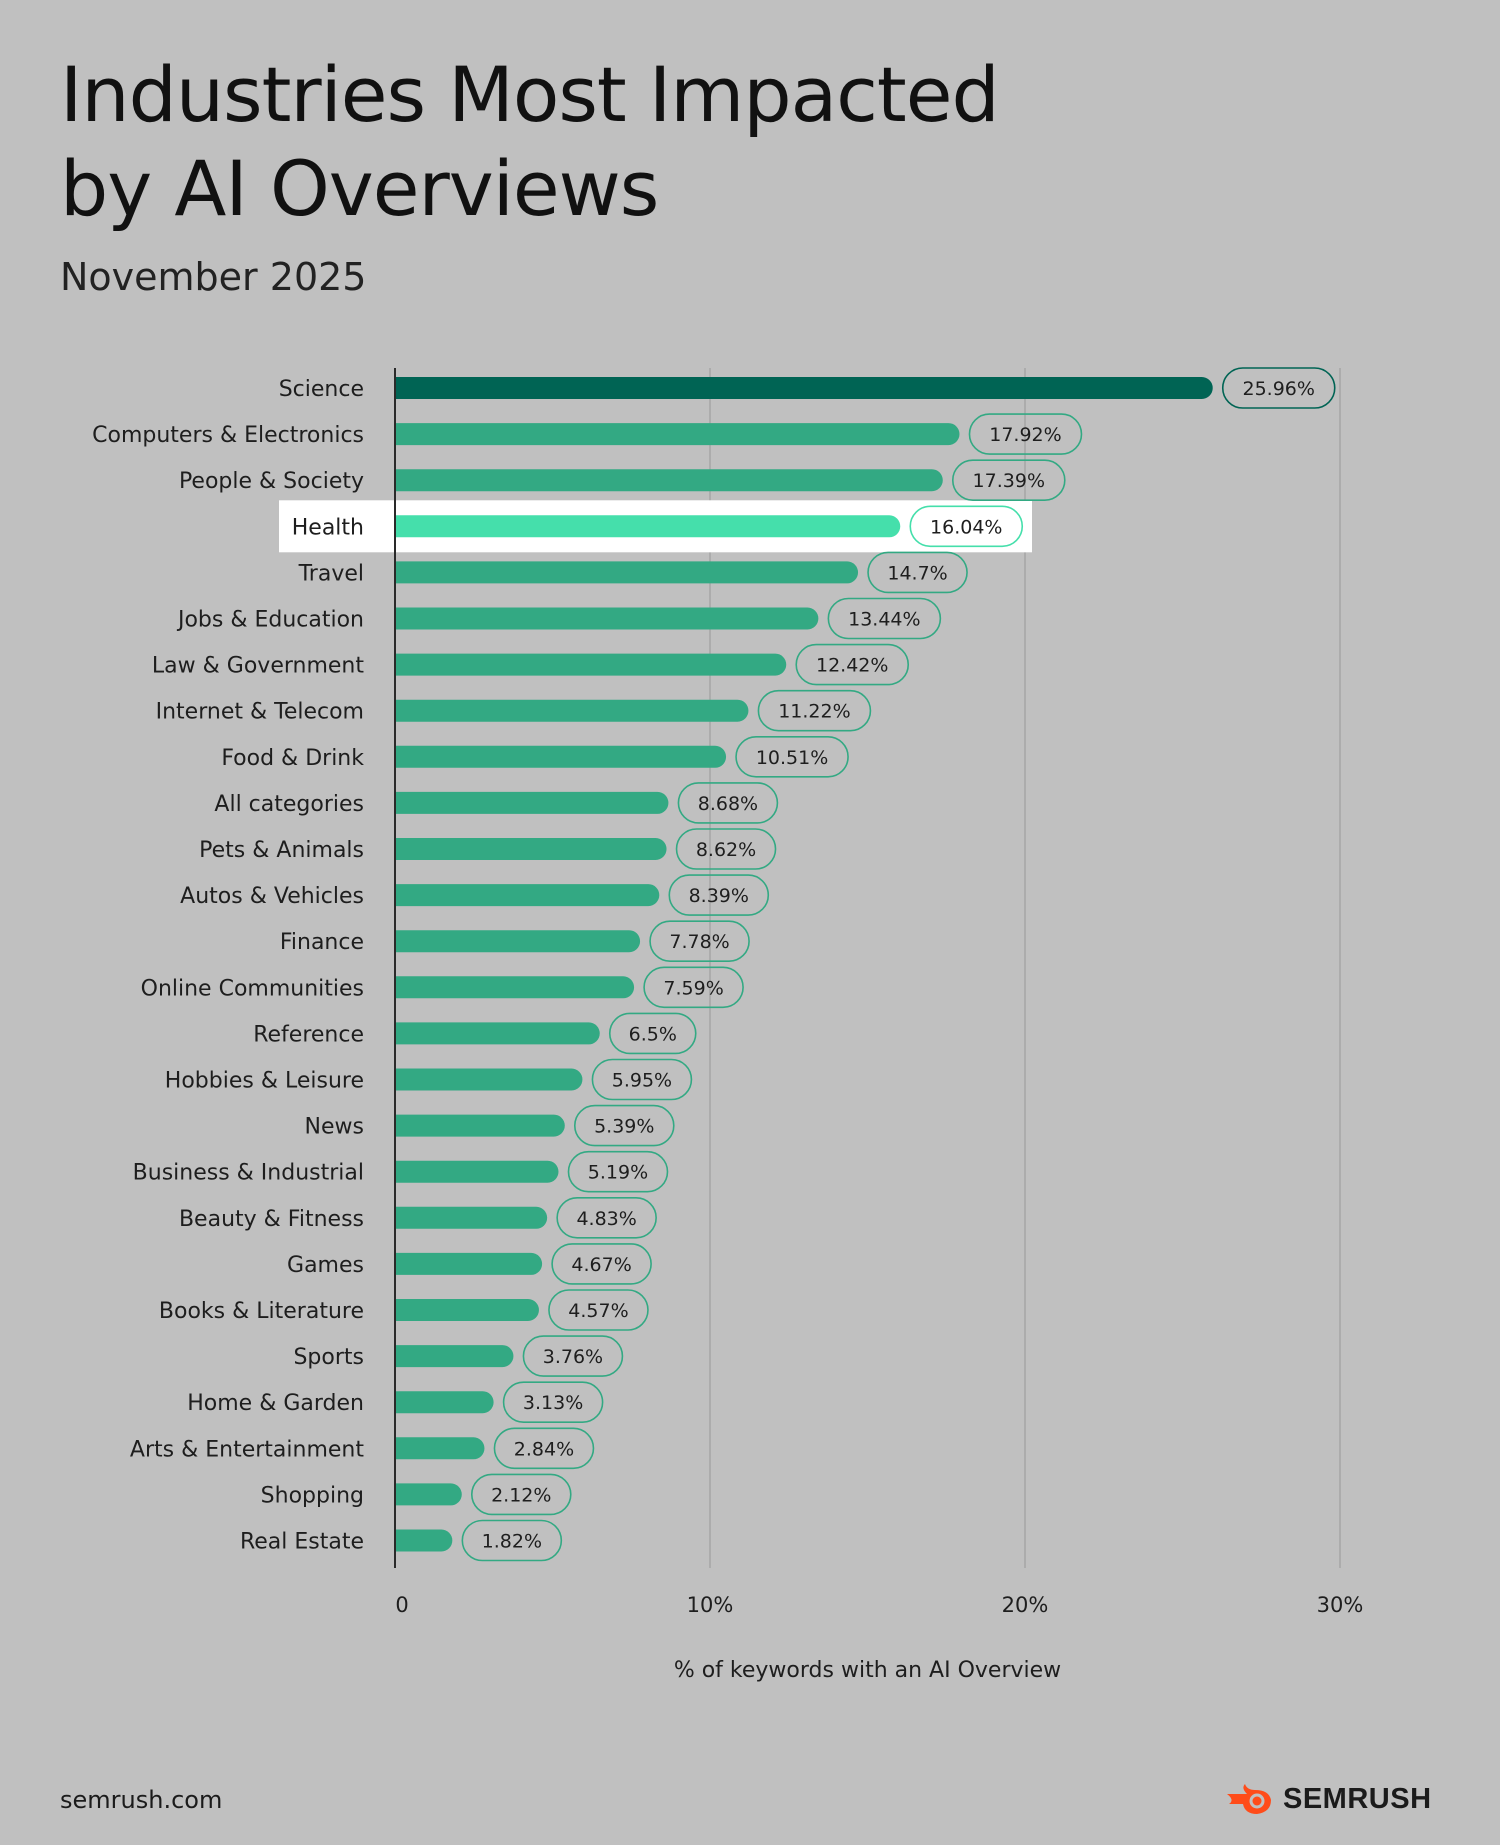  I want to click on value-label: 3.76%, so click(573, 1357).